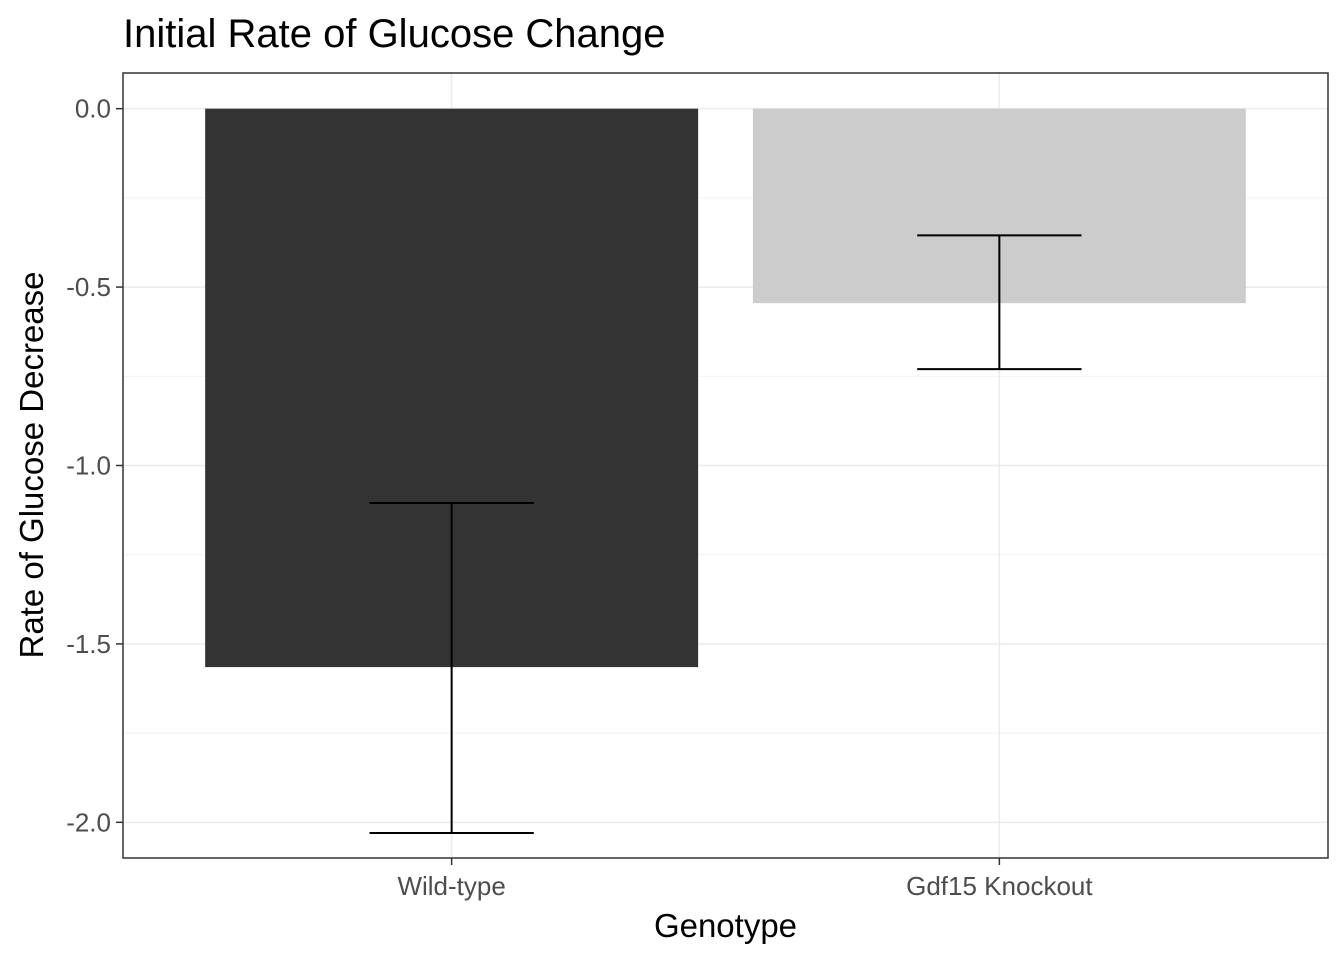 This screenshot has width=1344, height=960. Describe the element at coordinates (999, 886) in the screenshot. I see `x-tick-label: Gdf15 Knockout` at that location.